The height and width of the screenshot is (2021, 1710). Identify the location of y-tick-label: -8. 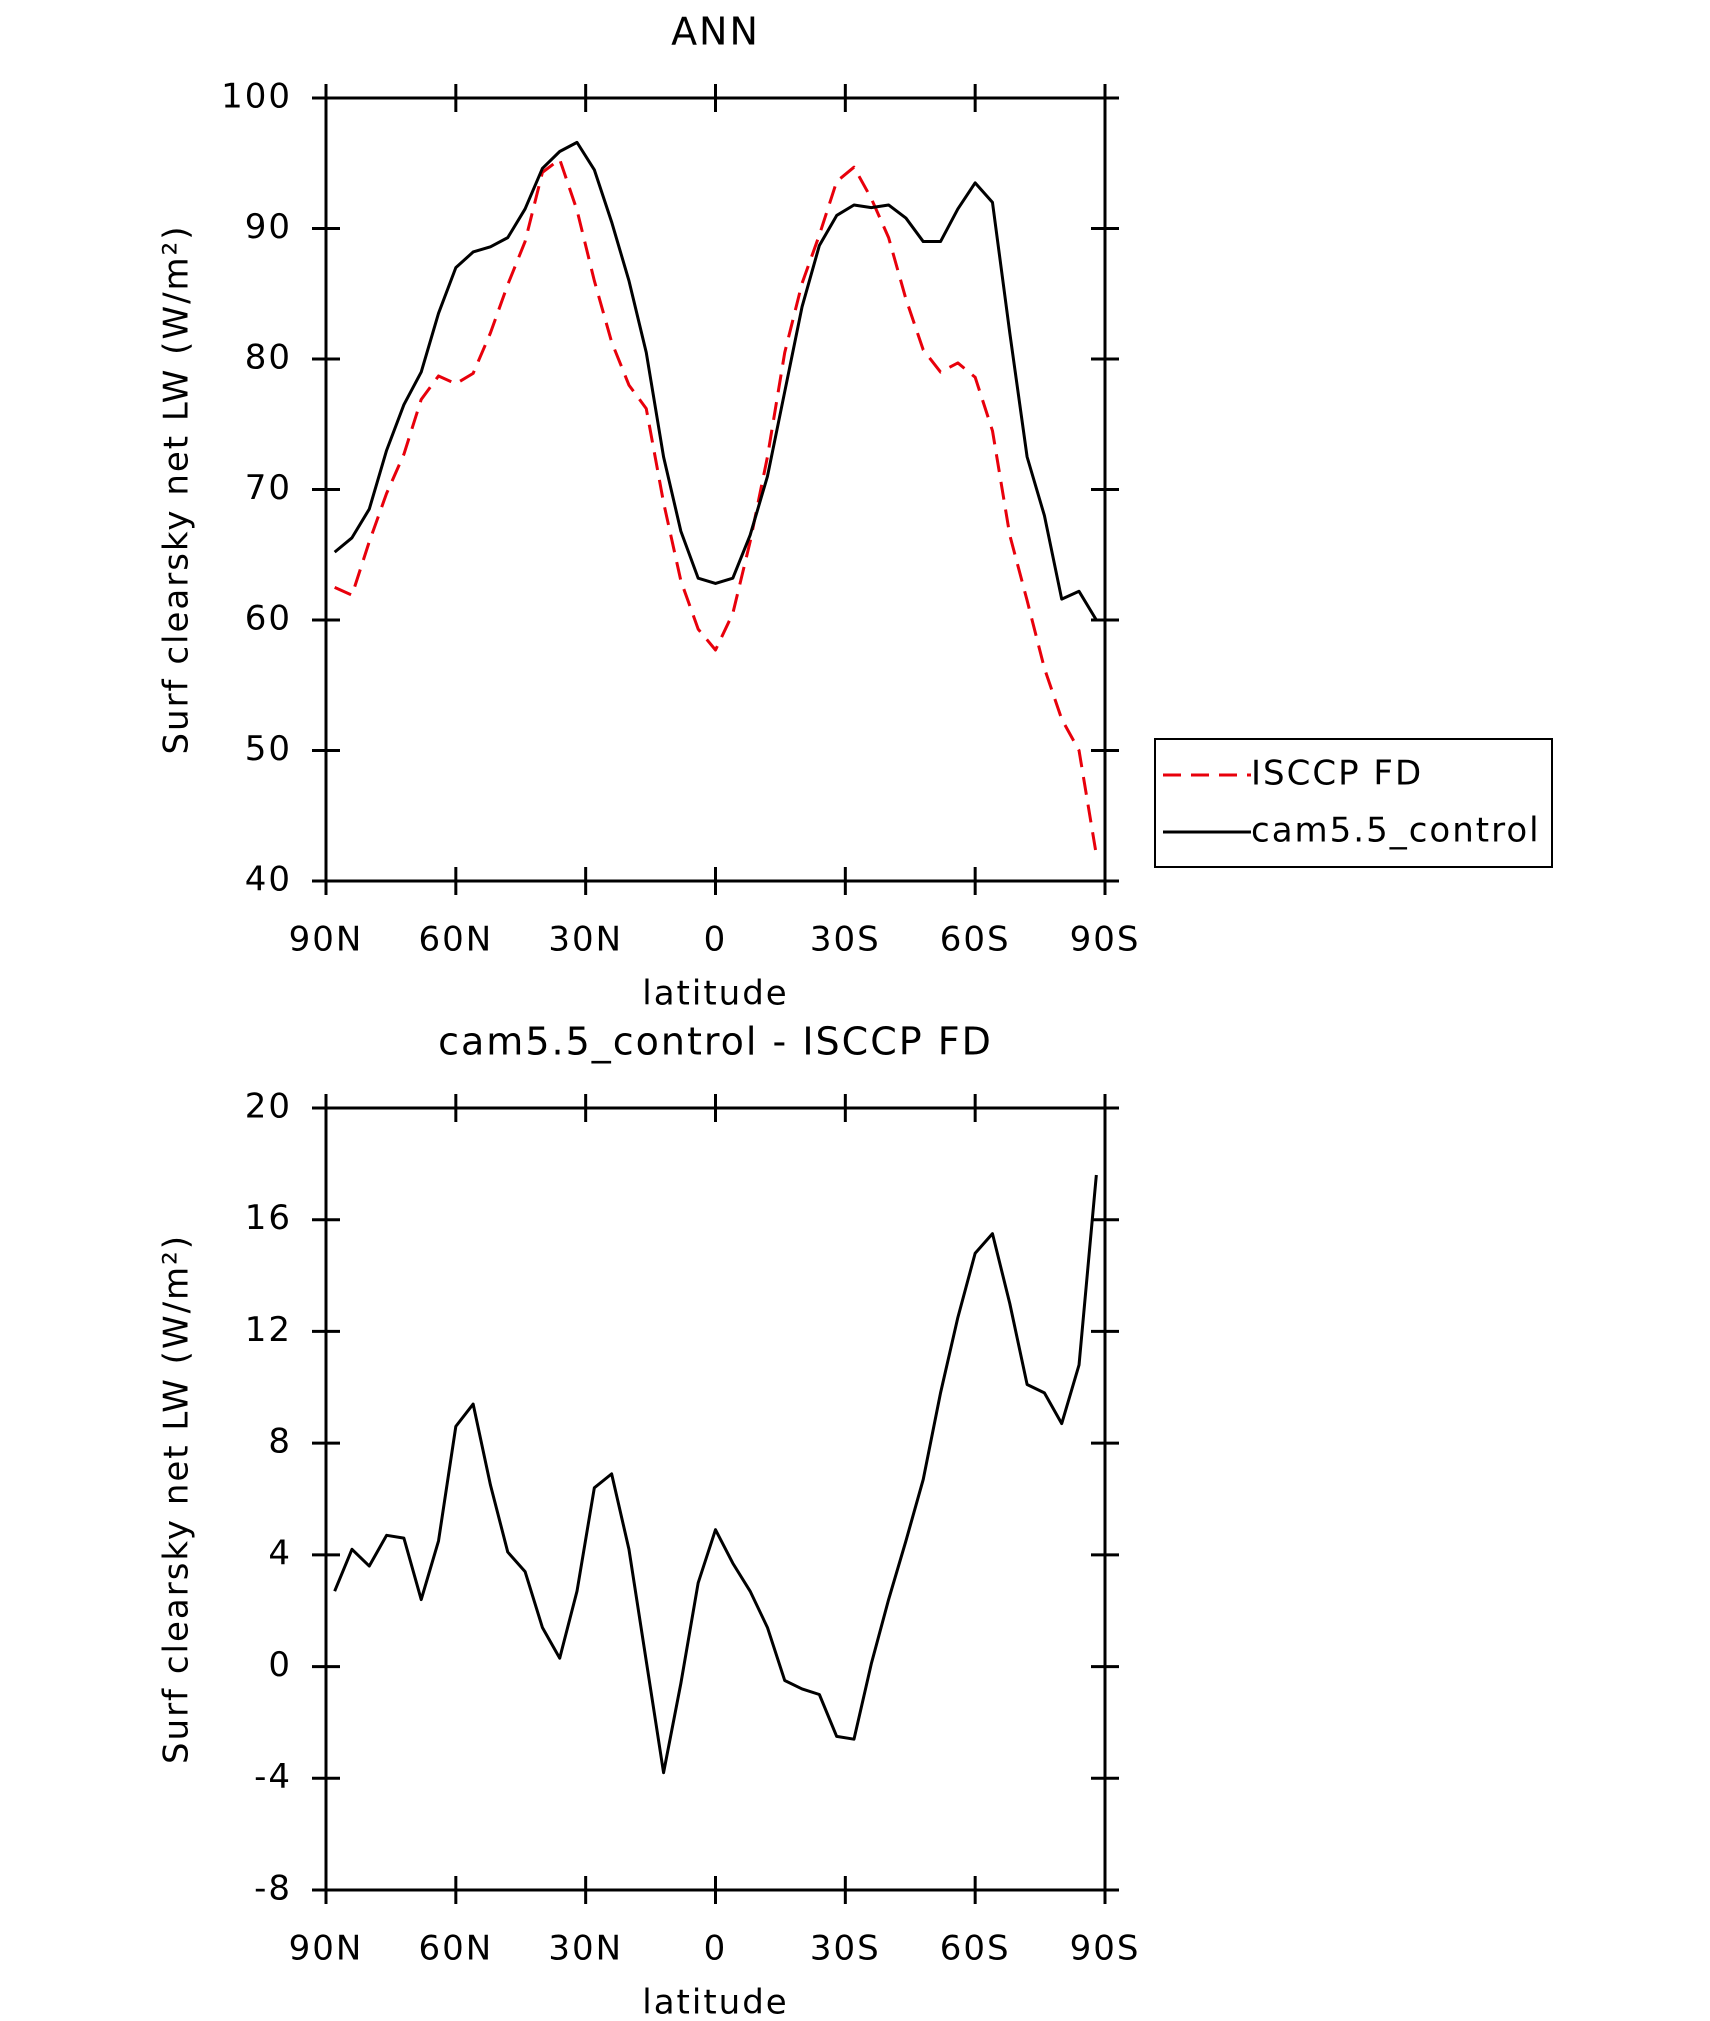
(273, 1889).